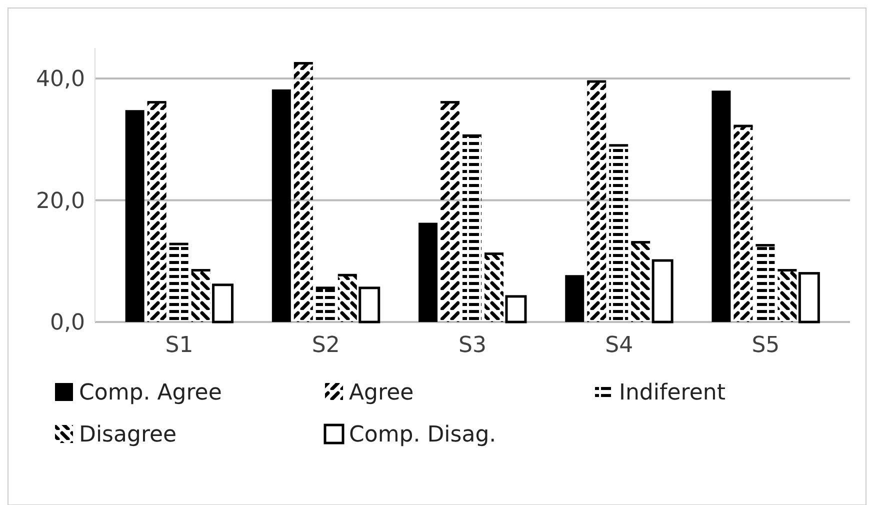 The width and height of the screenshot is (874, 505). Describe the element at coordinates (128, 435) in the screenshot. I see `legend-label: Disagree` at that location.